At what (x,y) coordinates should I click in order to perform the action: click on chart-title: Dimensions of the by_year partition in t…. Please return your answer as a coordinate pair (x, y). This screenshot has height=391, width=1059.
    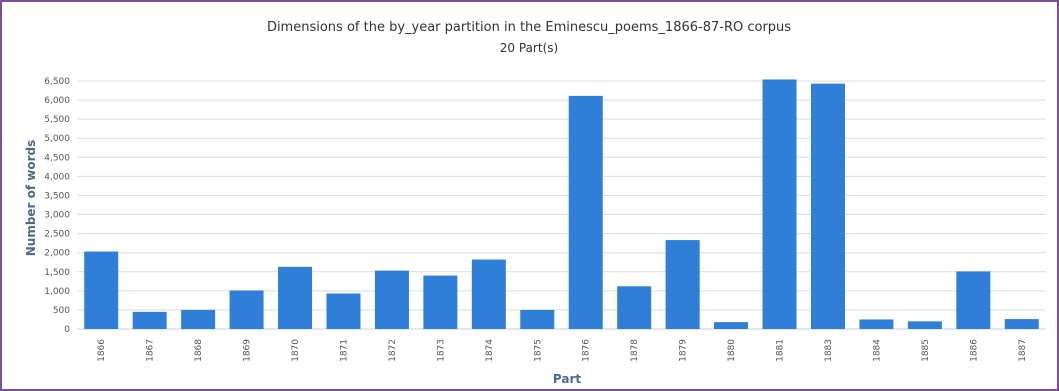
    Looking at the image, I should click on (529, 27).